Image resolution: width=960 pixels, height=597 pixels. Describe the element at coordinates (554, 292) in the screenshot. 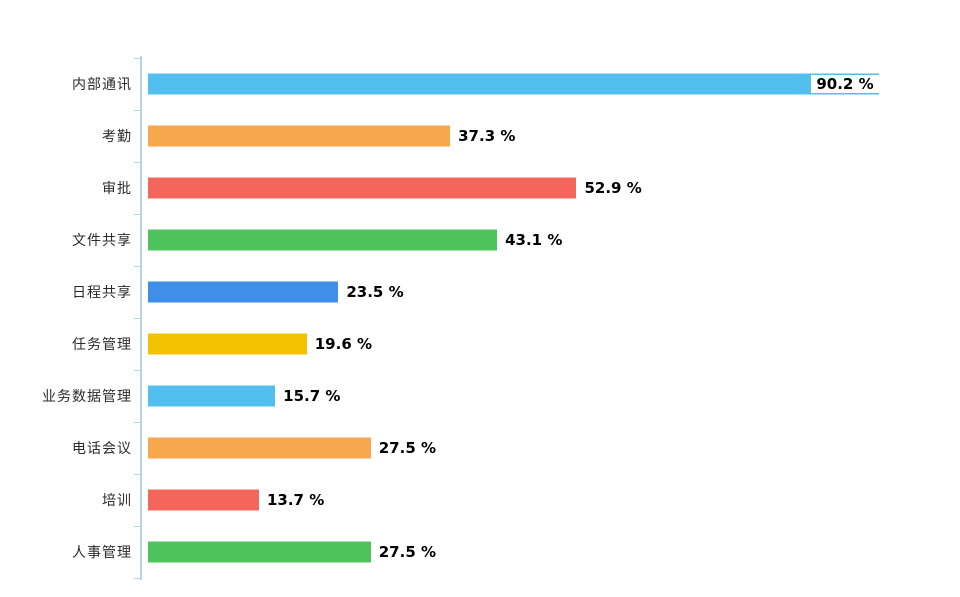

I see `bar-track: 23.5 %` at that location.